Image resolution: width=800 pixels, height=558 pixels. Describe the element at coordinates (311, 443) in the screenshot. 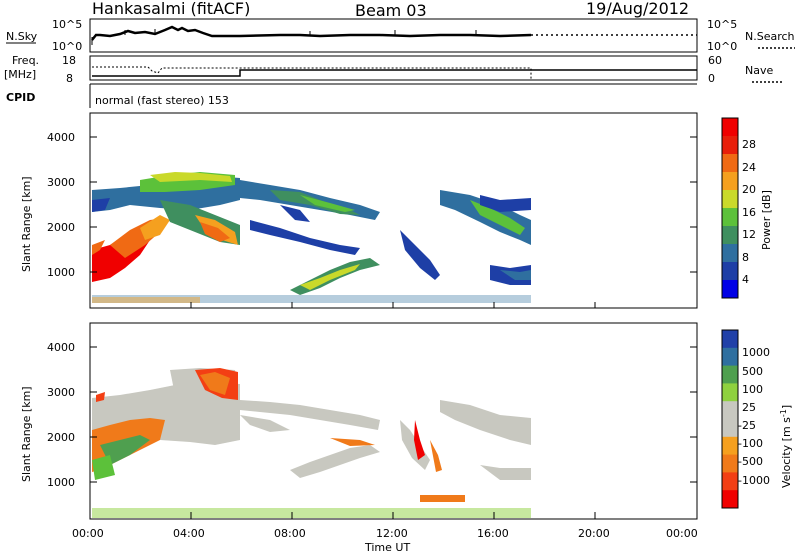

I see `velocity-heatmap` at that location.